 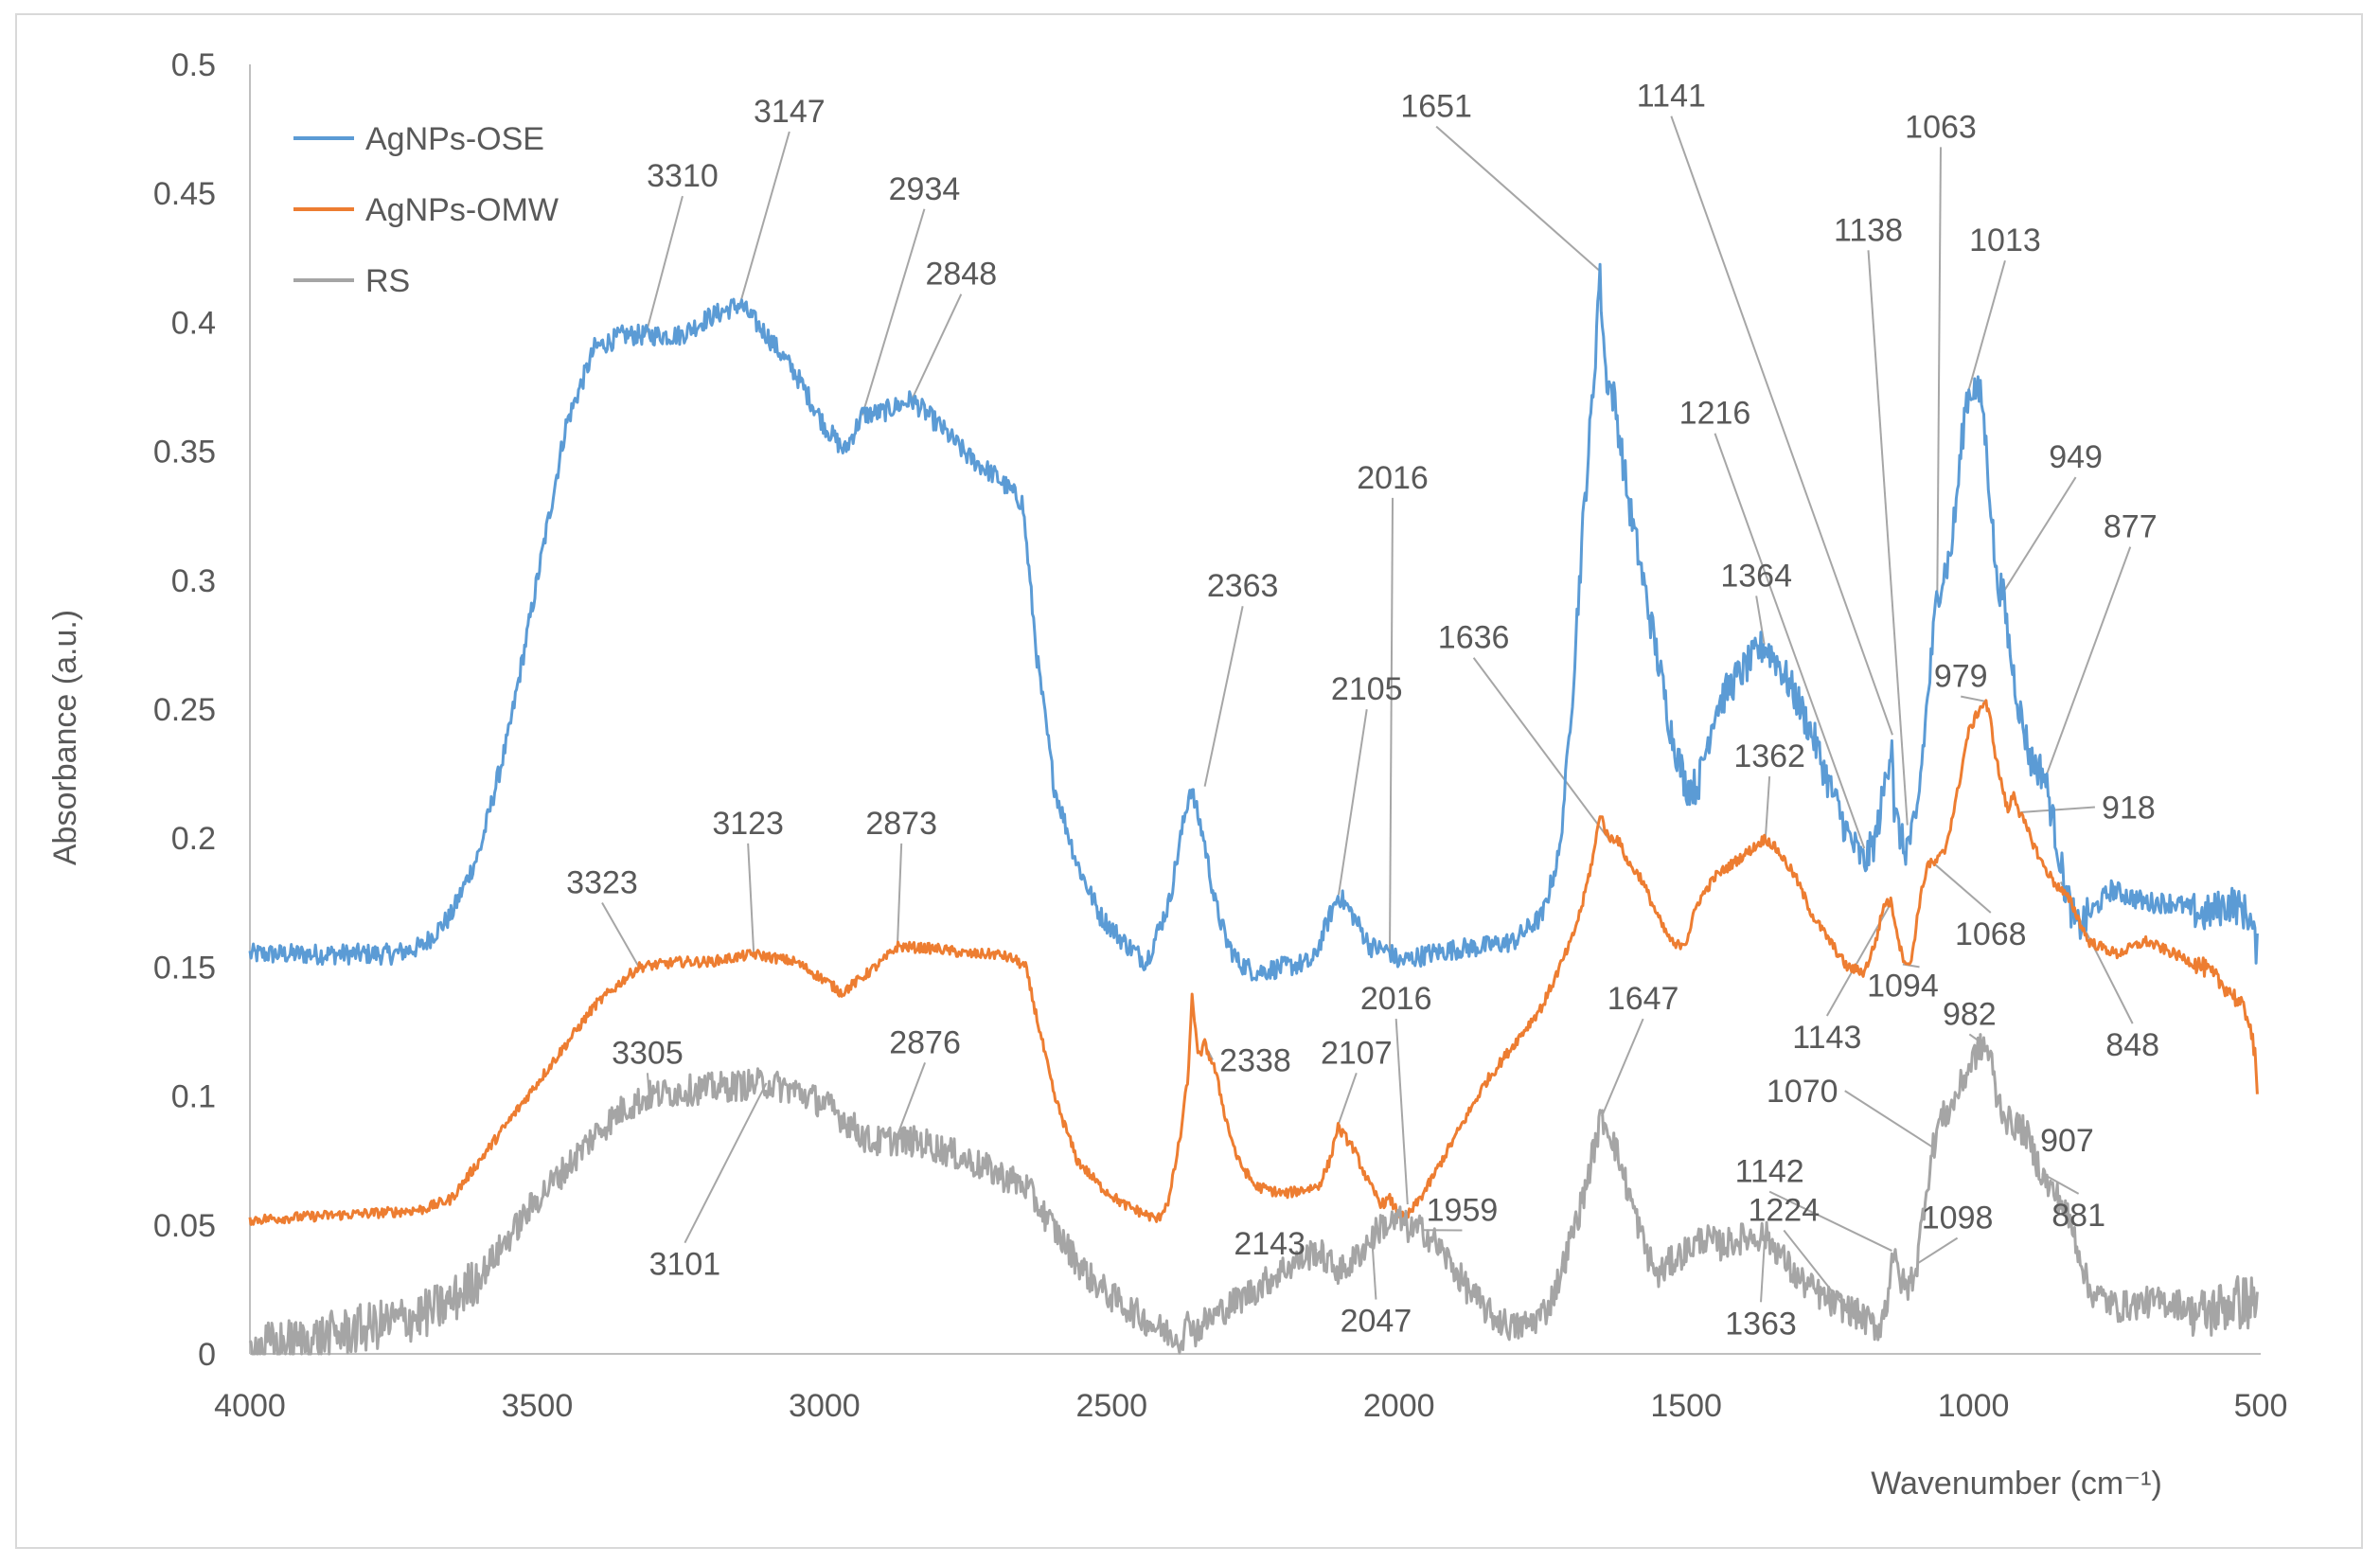 What do you see at coordinates (1474, 638) in the screenshot?
I see `peak-label: 1636` at bounding box center [1474, 638].